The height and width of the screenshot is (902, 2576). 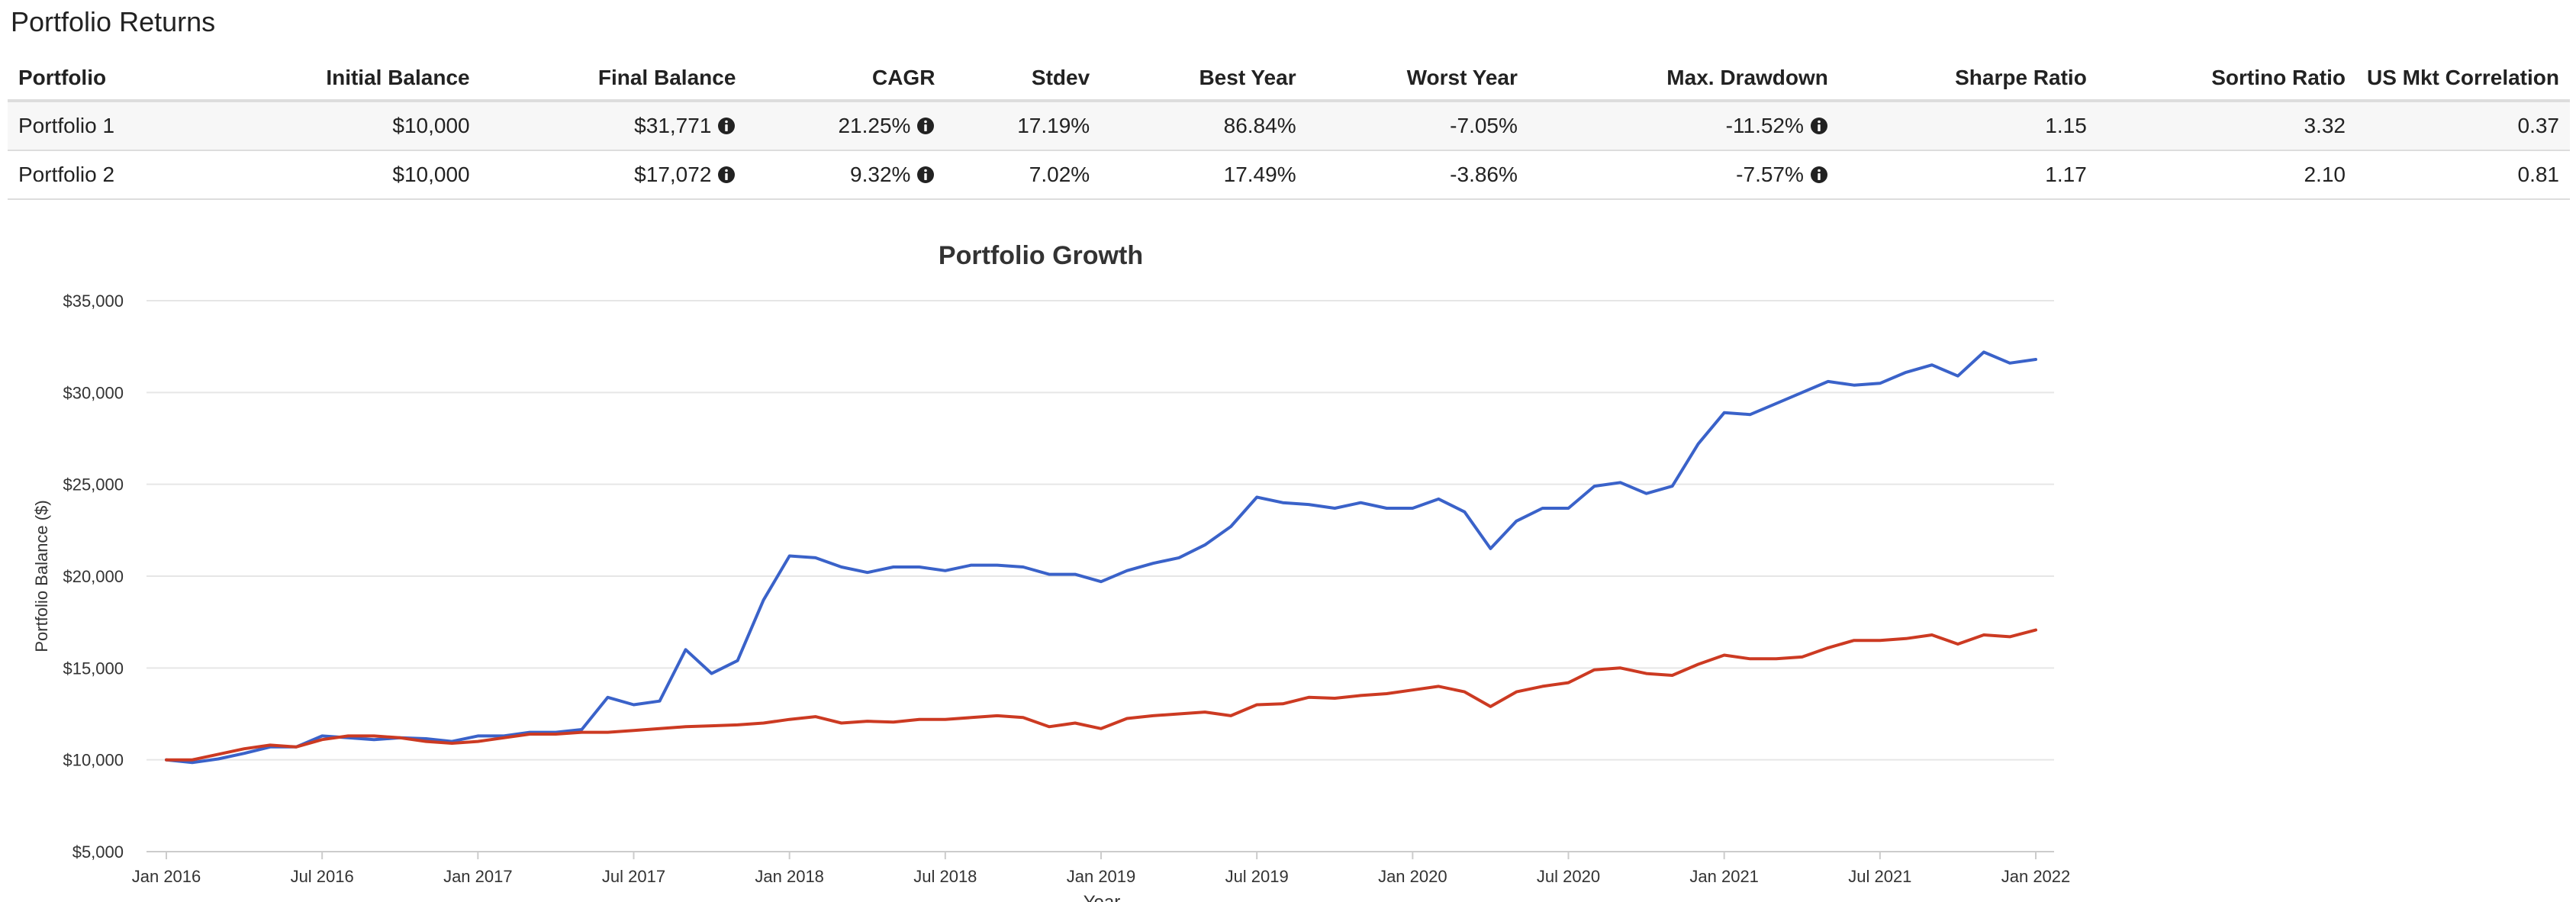 What do you see at coordinates (41, 576) in the screenshot?
I see `y-axis-label: Portfolio Balance ($)` at bounding box center [41, 576].